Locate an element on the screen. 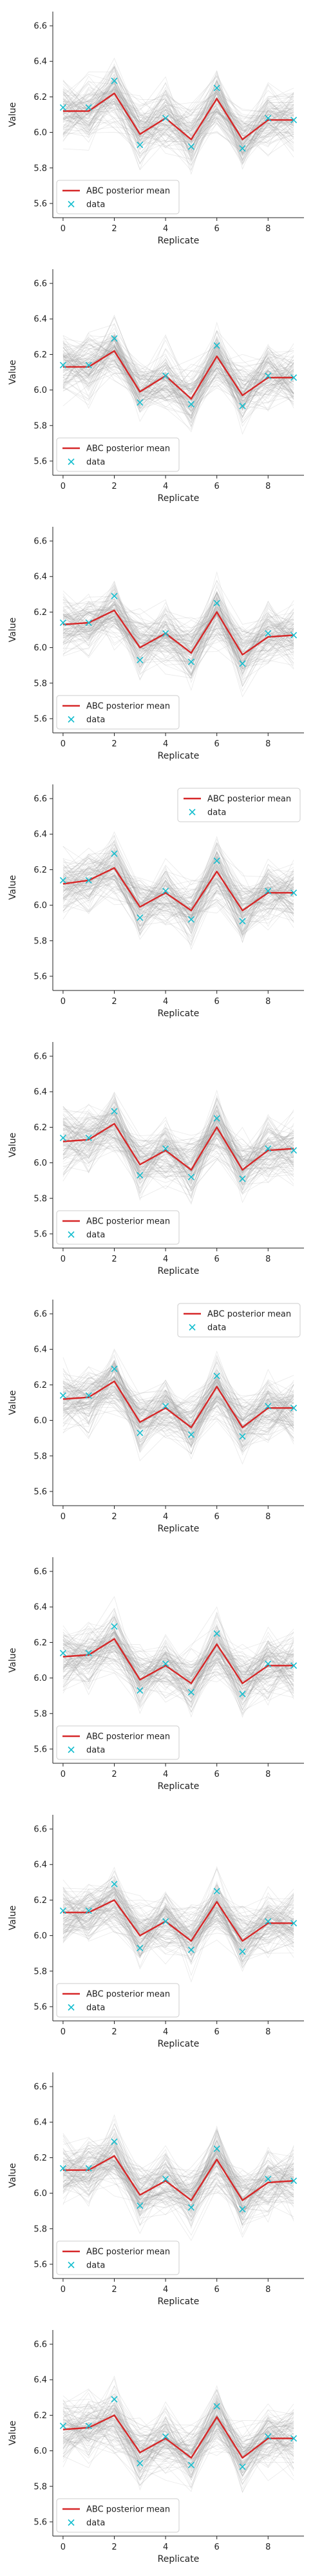 The height and width of the screenshot is (2576, 322). y-tick-label: 5.6 is located at coordinates (40, 719).